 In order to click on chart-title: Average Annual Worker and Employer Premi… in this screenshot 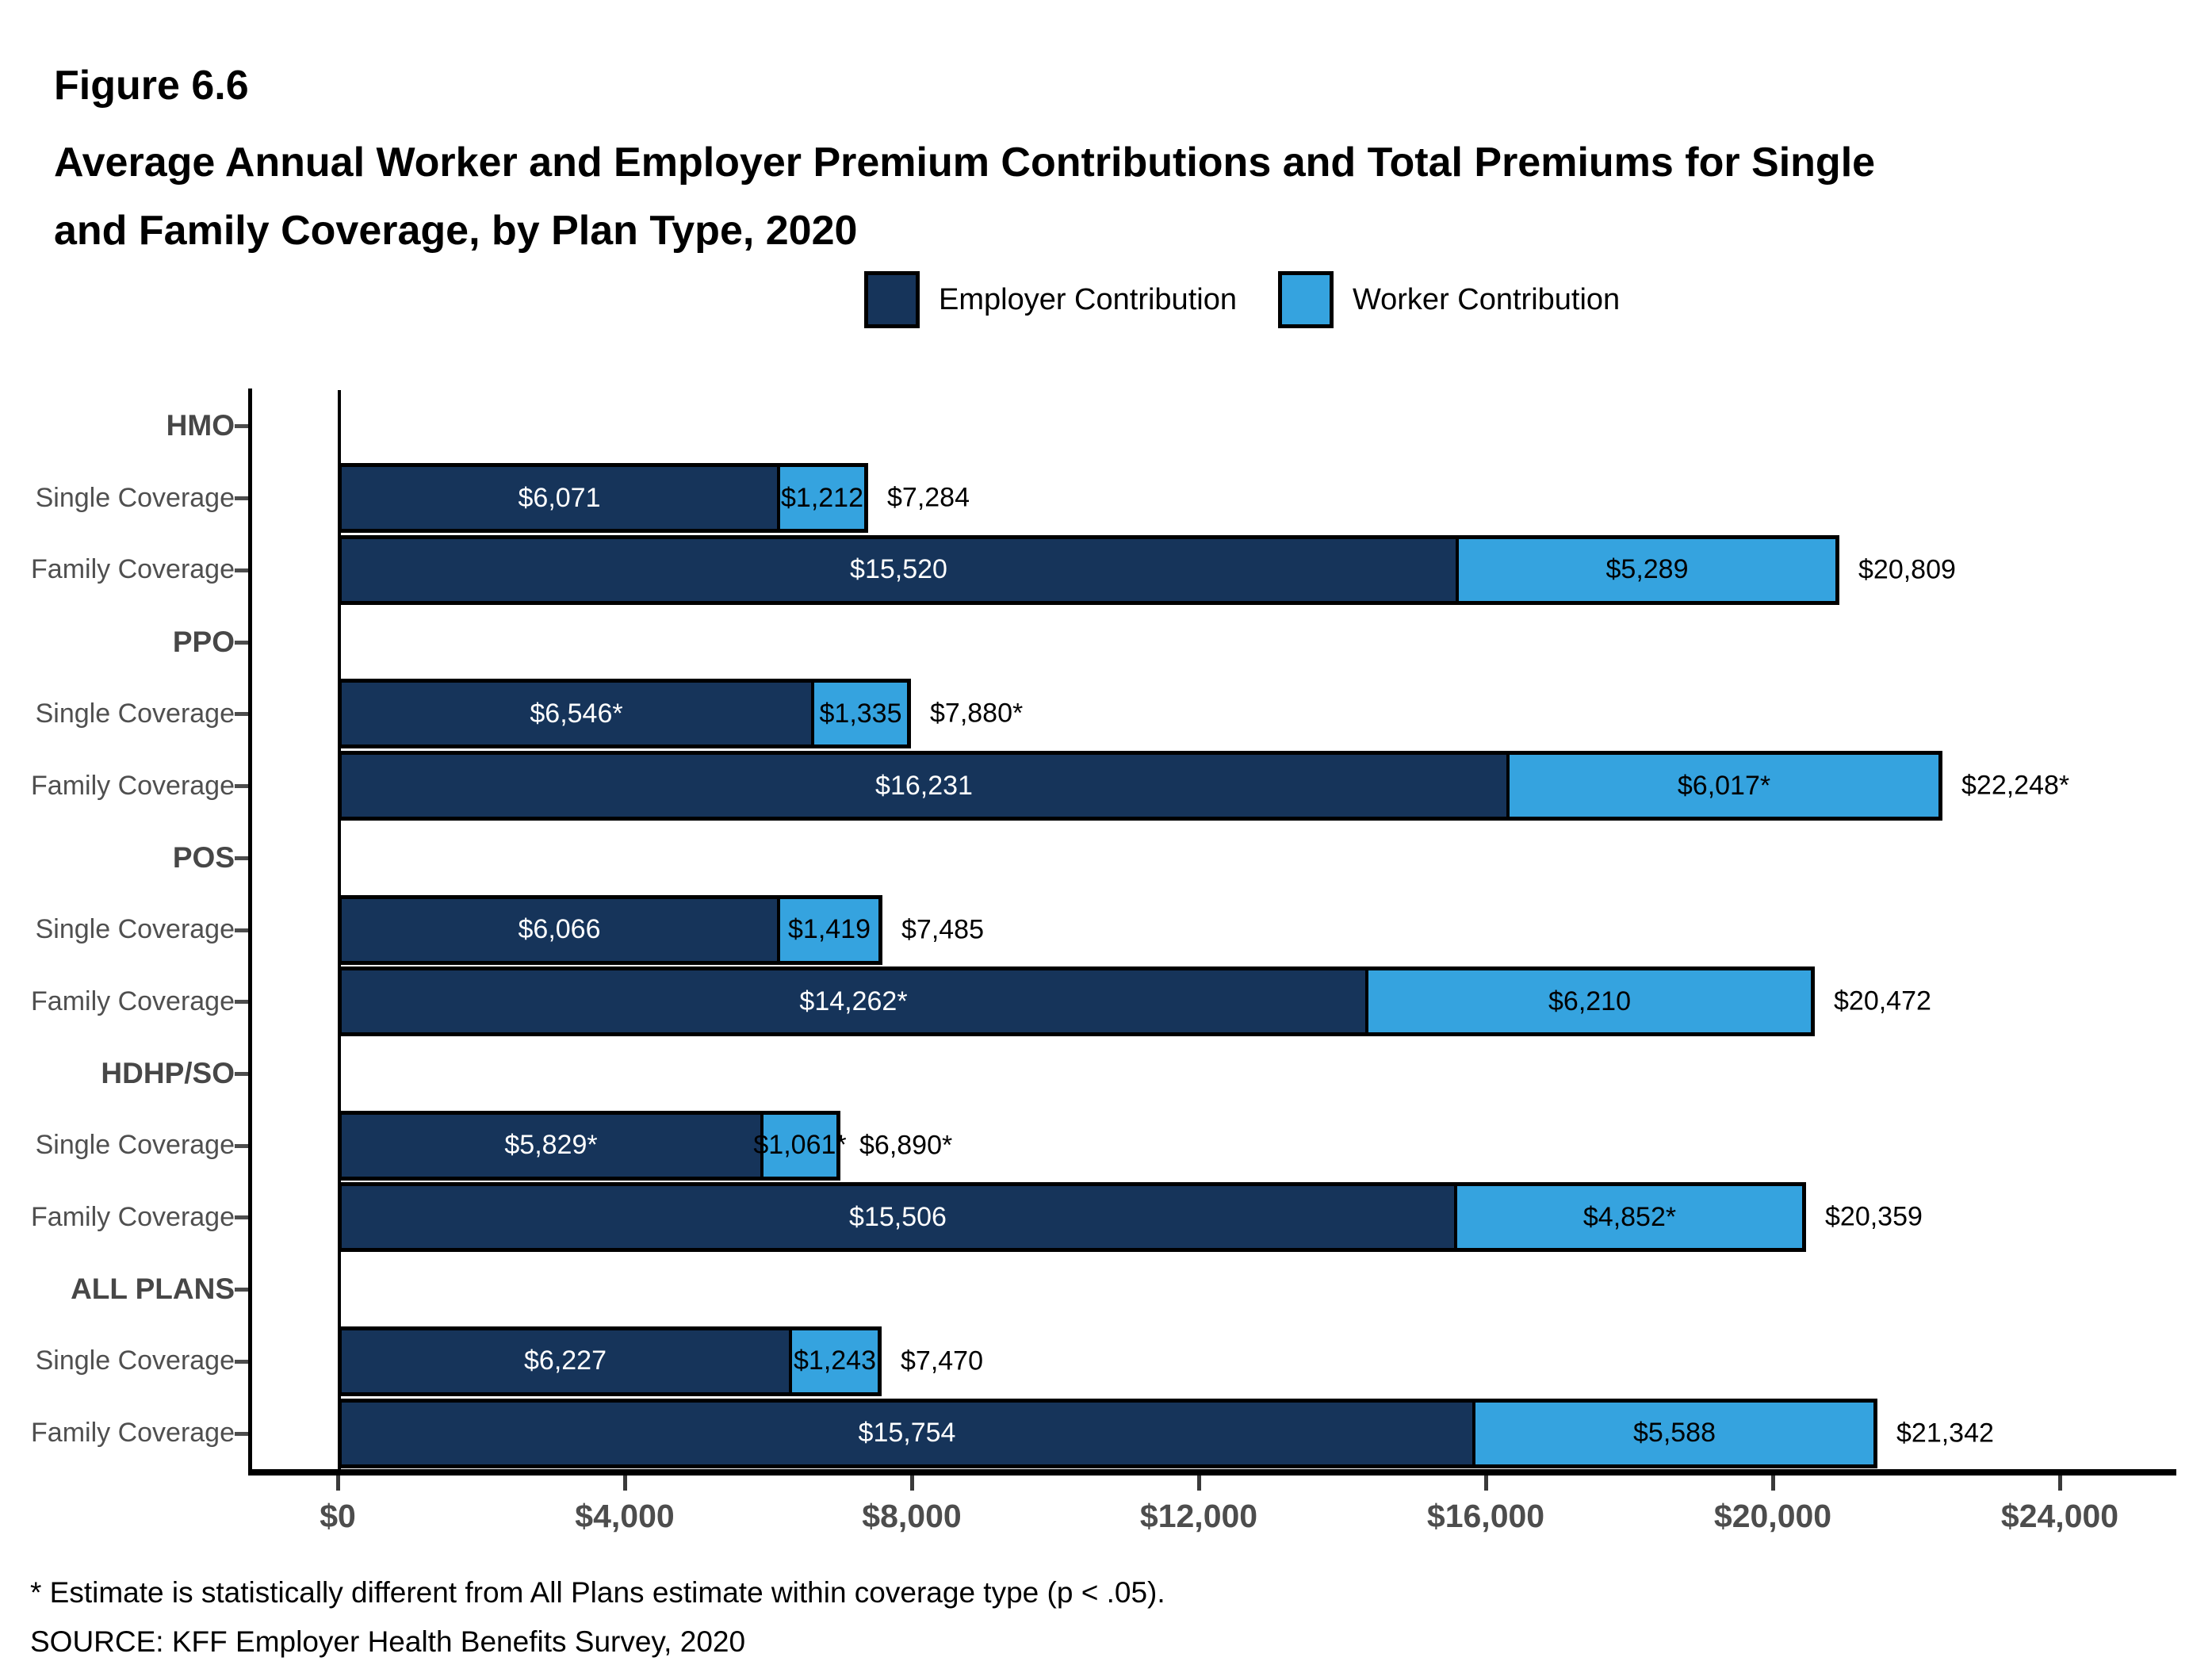, I will do `click(965, 196)`.